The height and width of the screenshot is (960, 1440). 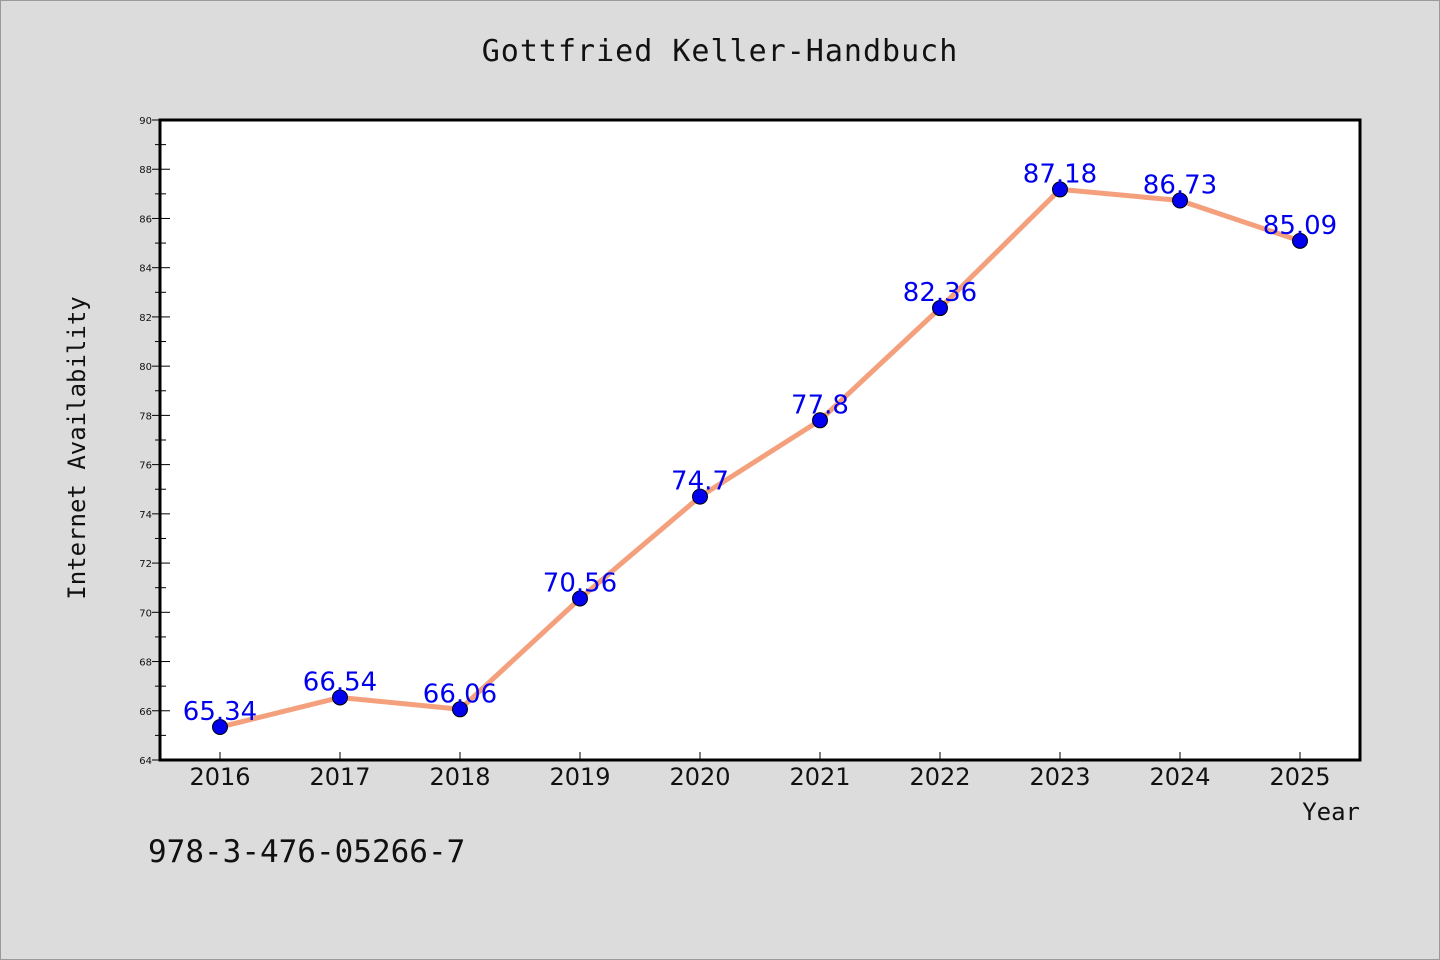 I want to click on y-tick-label: 64, so click(x=145, y=761).